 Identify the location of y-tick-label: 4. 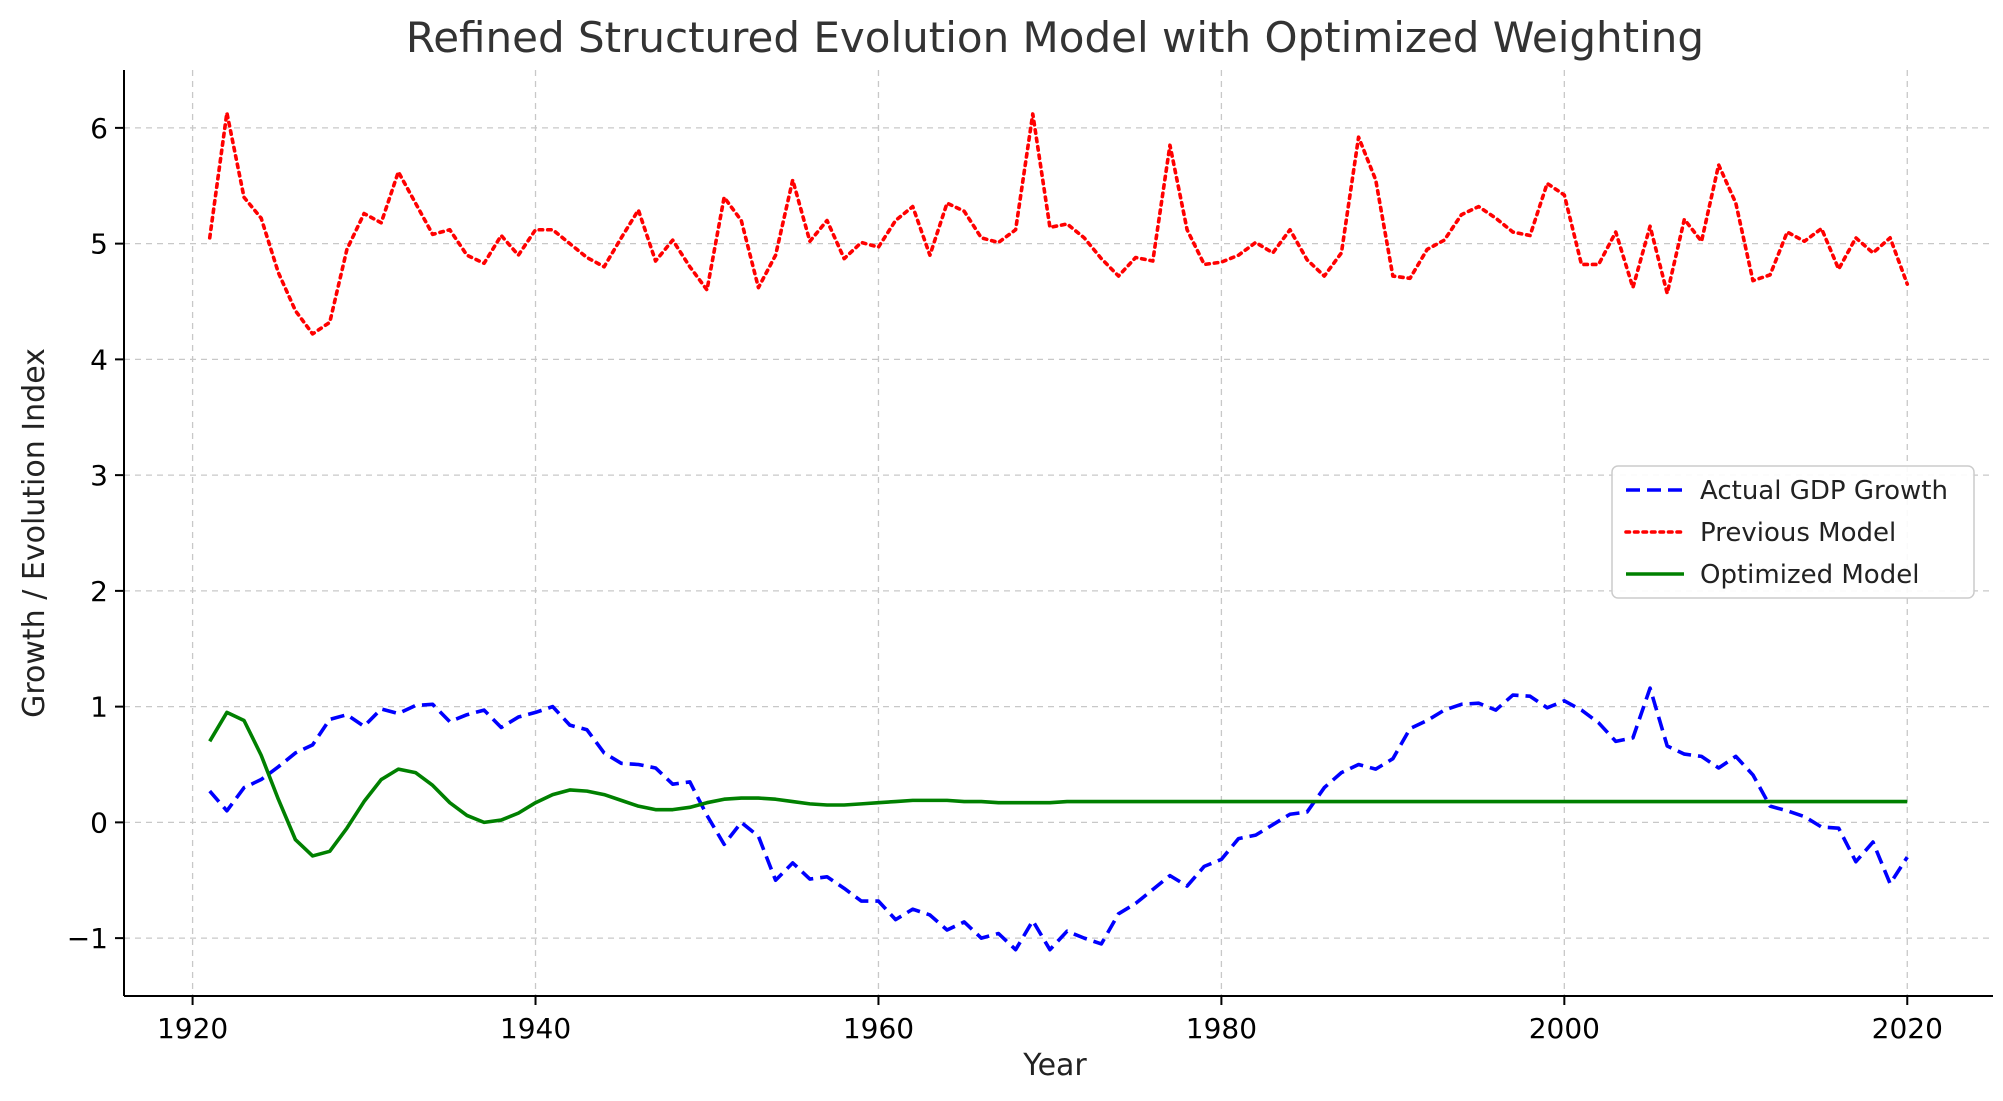
(99, 359).